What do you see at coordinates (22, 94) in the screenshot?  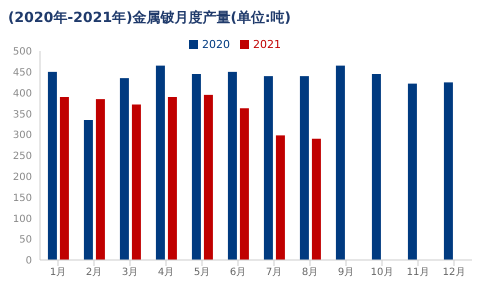 I see `y-tick-label: 400` at bounding box center [22, 94].